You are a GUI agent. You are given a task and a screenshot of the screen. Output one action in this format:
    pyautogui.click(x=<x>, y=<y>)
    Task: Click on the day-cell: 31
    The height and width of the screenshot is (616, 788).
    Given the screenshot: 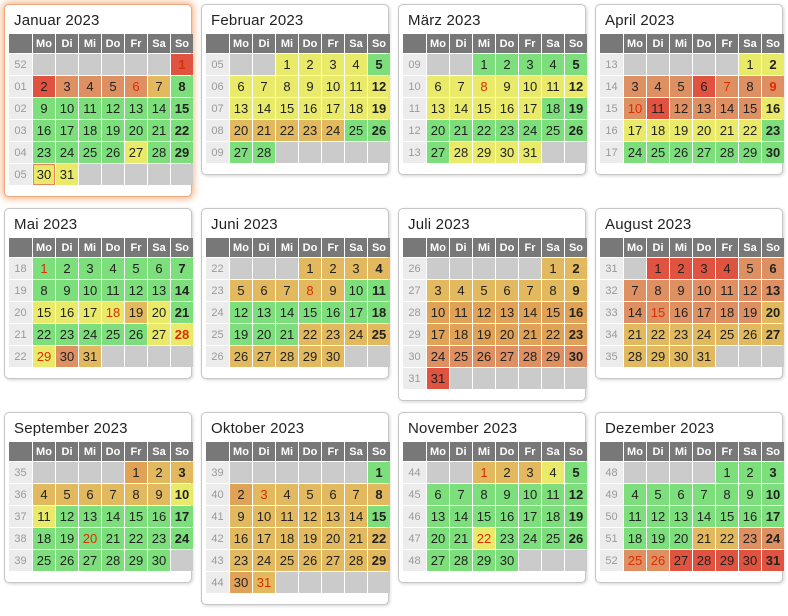 What is the action you would take?
    pyautogui.click(x=704, y=356)
    